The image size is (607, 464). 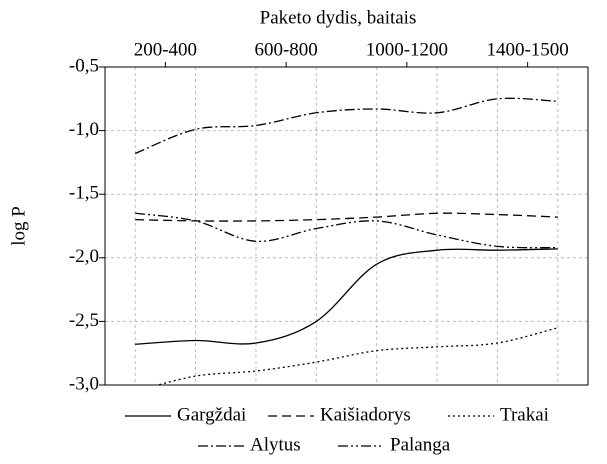 What do you see at coordinates (84, 256) in the screenshot?
I see `y-tick-label: -2,0` at bounding box center [84, 256].